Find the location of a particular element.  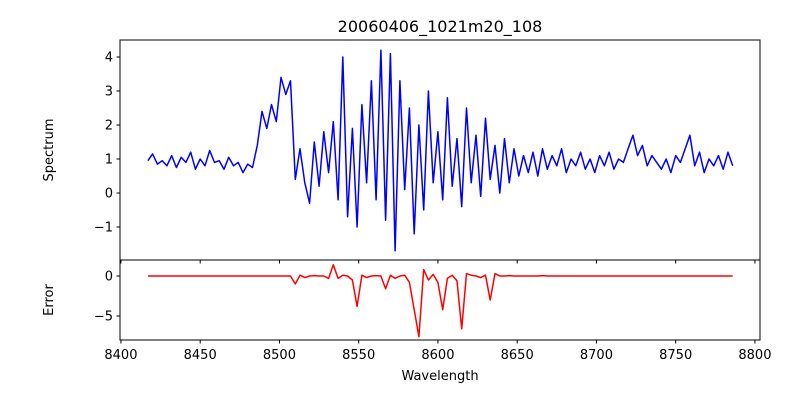

y-tick-label: 2 is located at coordinates (109, 126).